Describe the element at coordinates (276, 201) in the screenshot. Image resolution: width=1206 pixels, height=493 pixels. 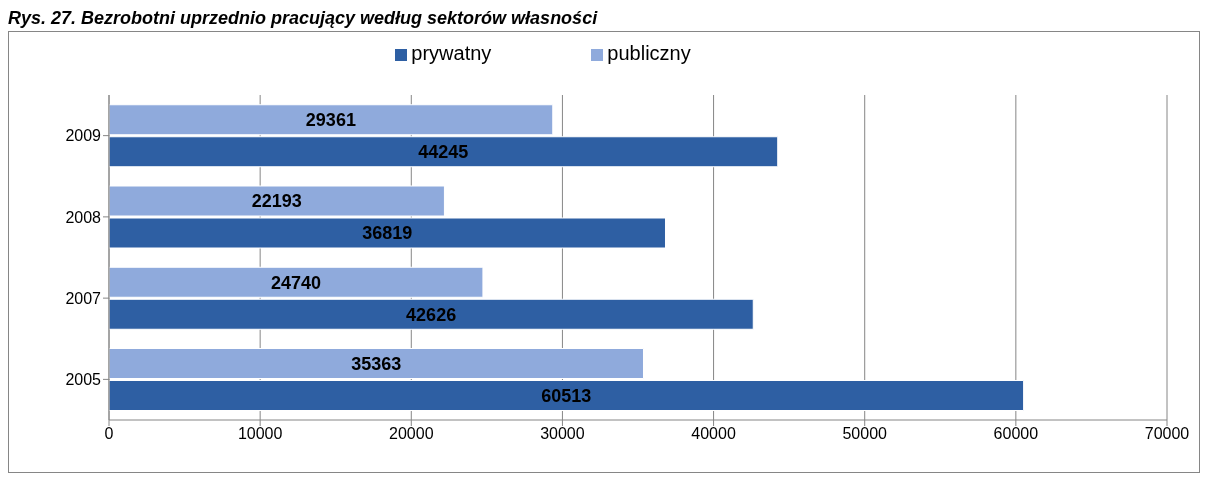
I see `data-label: 22193` at that location.